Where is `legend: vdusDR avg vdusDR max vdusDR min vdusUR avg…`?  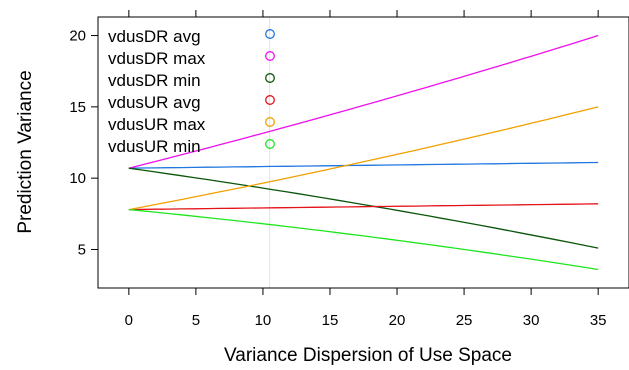 legend: vdusDR avg vdusDR max vdusDR min vdusUR avg… is located at coordinates (191, 91).